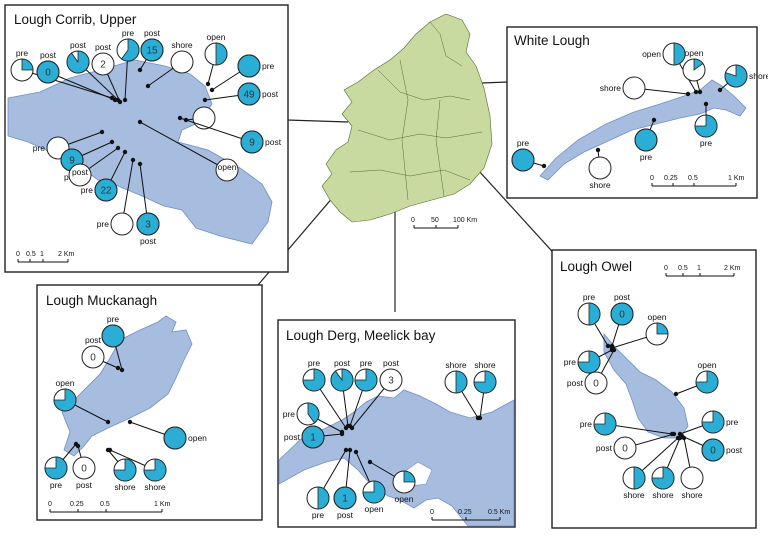  I want to click on sampling-site: 2 post, so click(107, 73).